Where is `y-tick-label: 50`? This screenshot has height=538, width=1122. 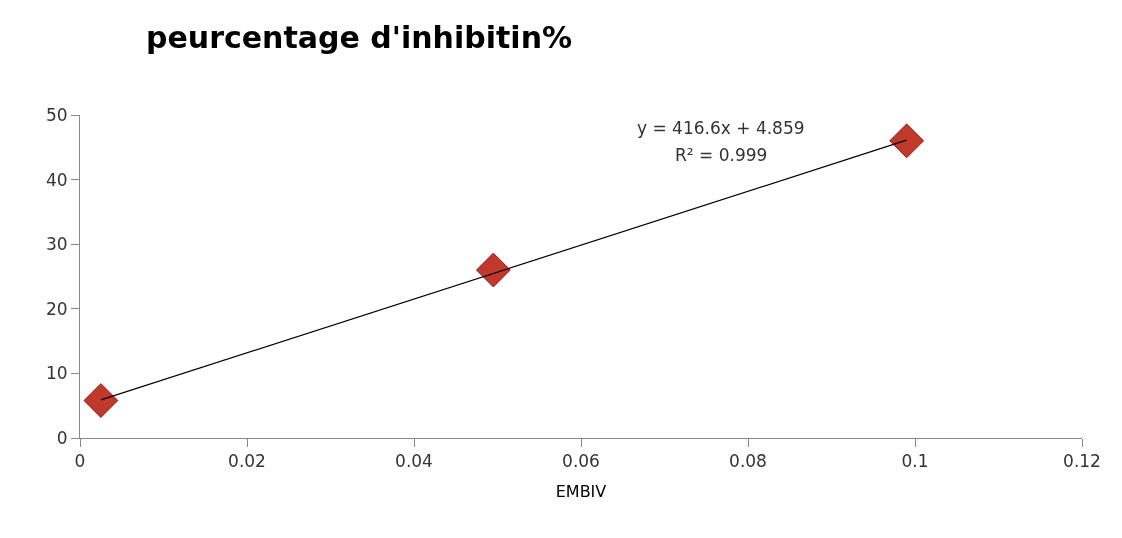 y-tick-label: 50 is located at coordinates (56, 114).